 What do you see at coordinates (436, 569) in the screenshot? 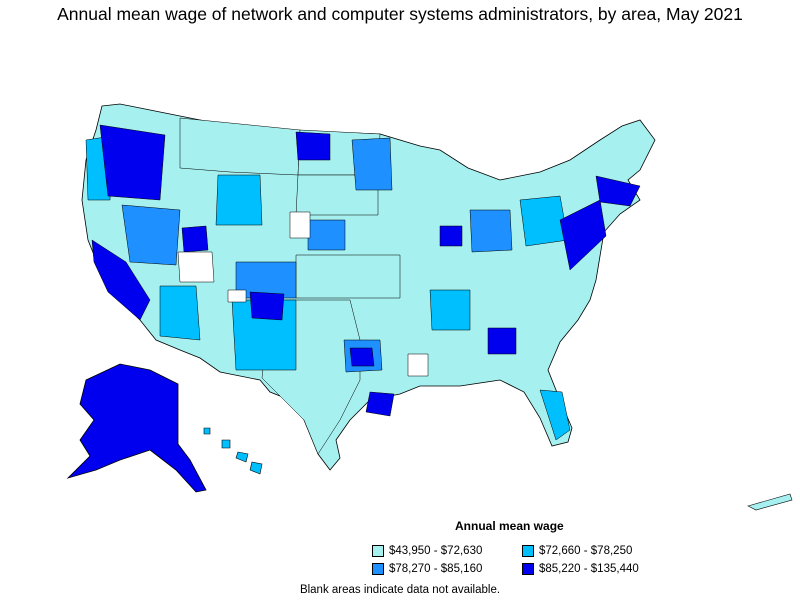
I see `legend-label: $78,270 - $85,160` at bounding box center [436, 569].